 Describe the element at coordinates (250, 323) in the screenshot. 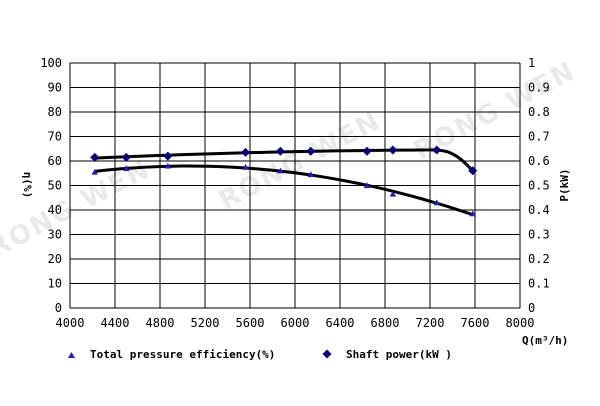

I see `x-tick-label: 5600` at that location.